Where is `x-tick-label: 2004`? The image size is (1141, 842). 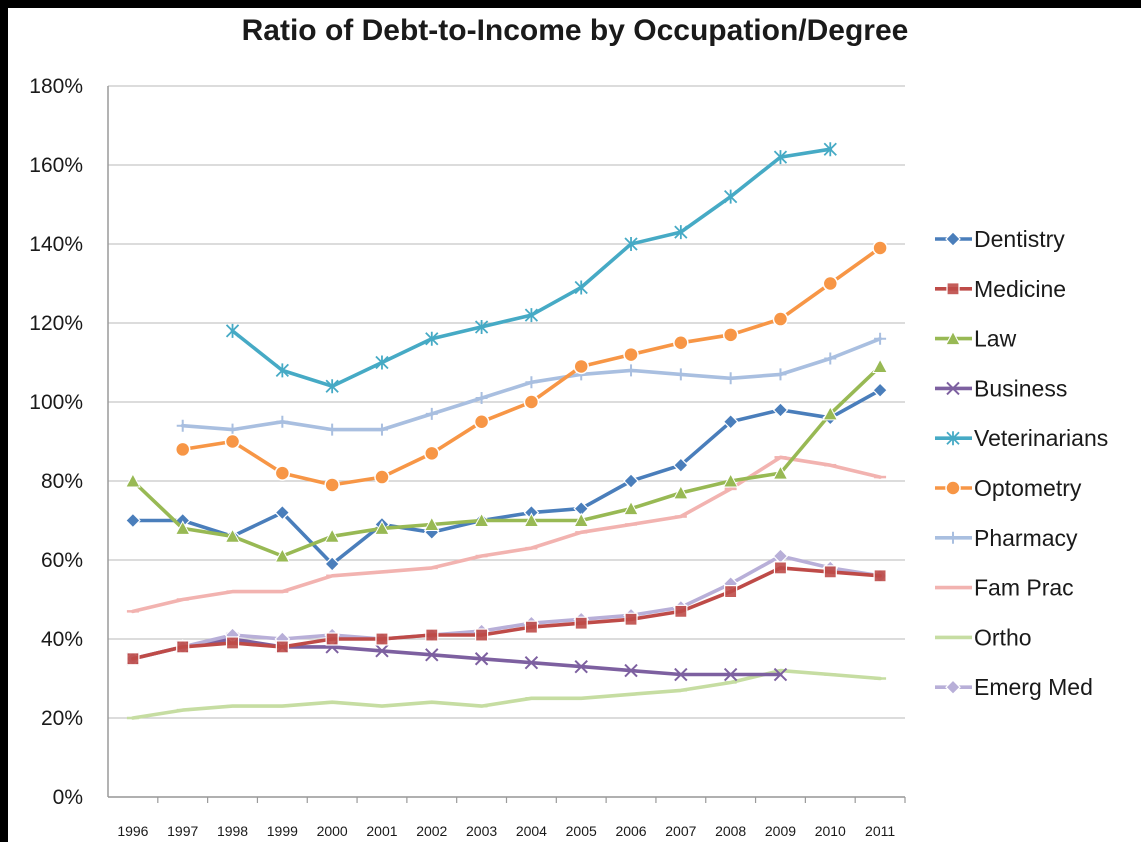
x-tick-label: 2004 is located at coordinates (531, 831).